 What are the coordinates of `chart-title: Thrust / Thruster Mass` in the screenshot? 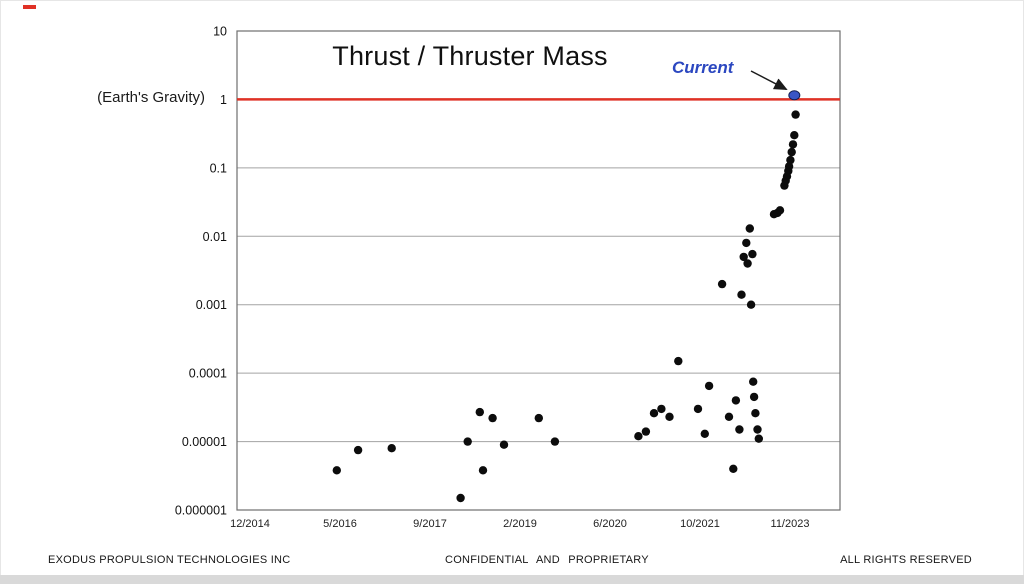 It's located at (470, 56).